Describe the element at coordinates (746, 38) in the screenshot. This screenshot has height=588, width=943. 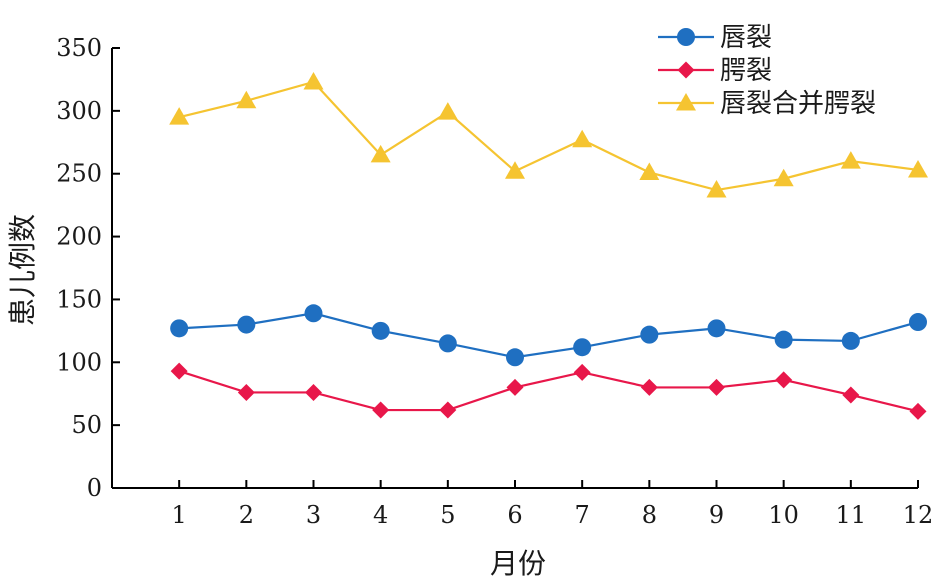
I see `legend-label: 唇裂` at that location.